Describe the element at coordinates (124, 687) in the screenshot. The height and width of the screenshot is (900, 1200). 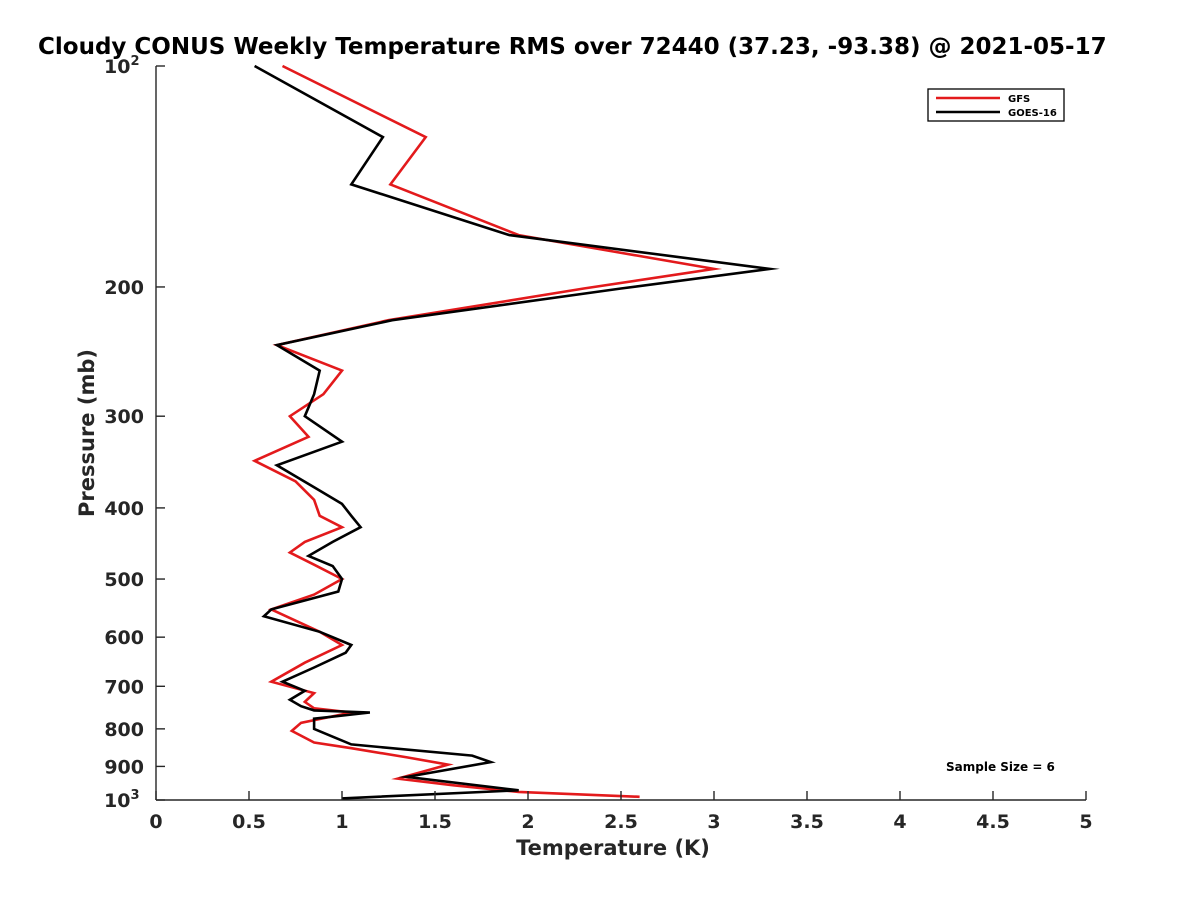
I see `y-tick-label: 700` at that location.